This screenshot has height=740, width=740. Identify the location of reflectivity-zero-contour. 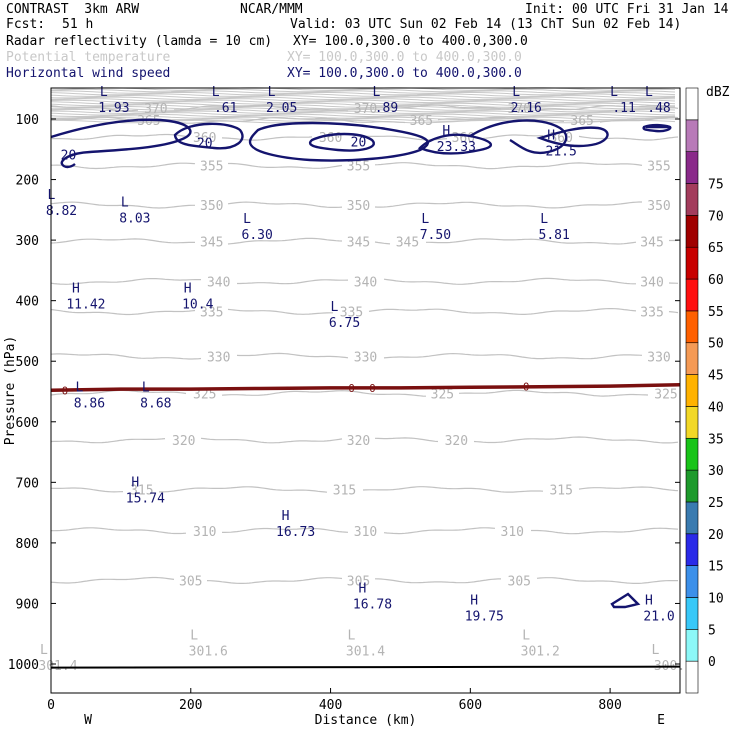
(365, 388).